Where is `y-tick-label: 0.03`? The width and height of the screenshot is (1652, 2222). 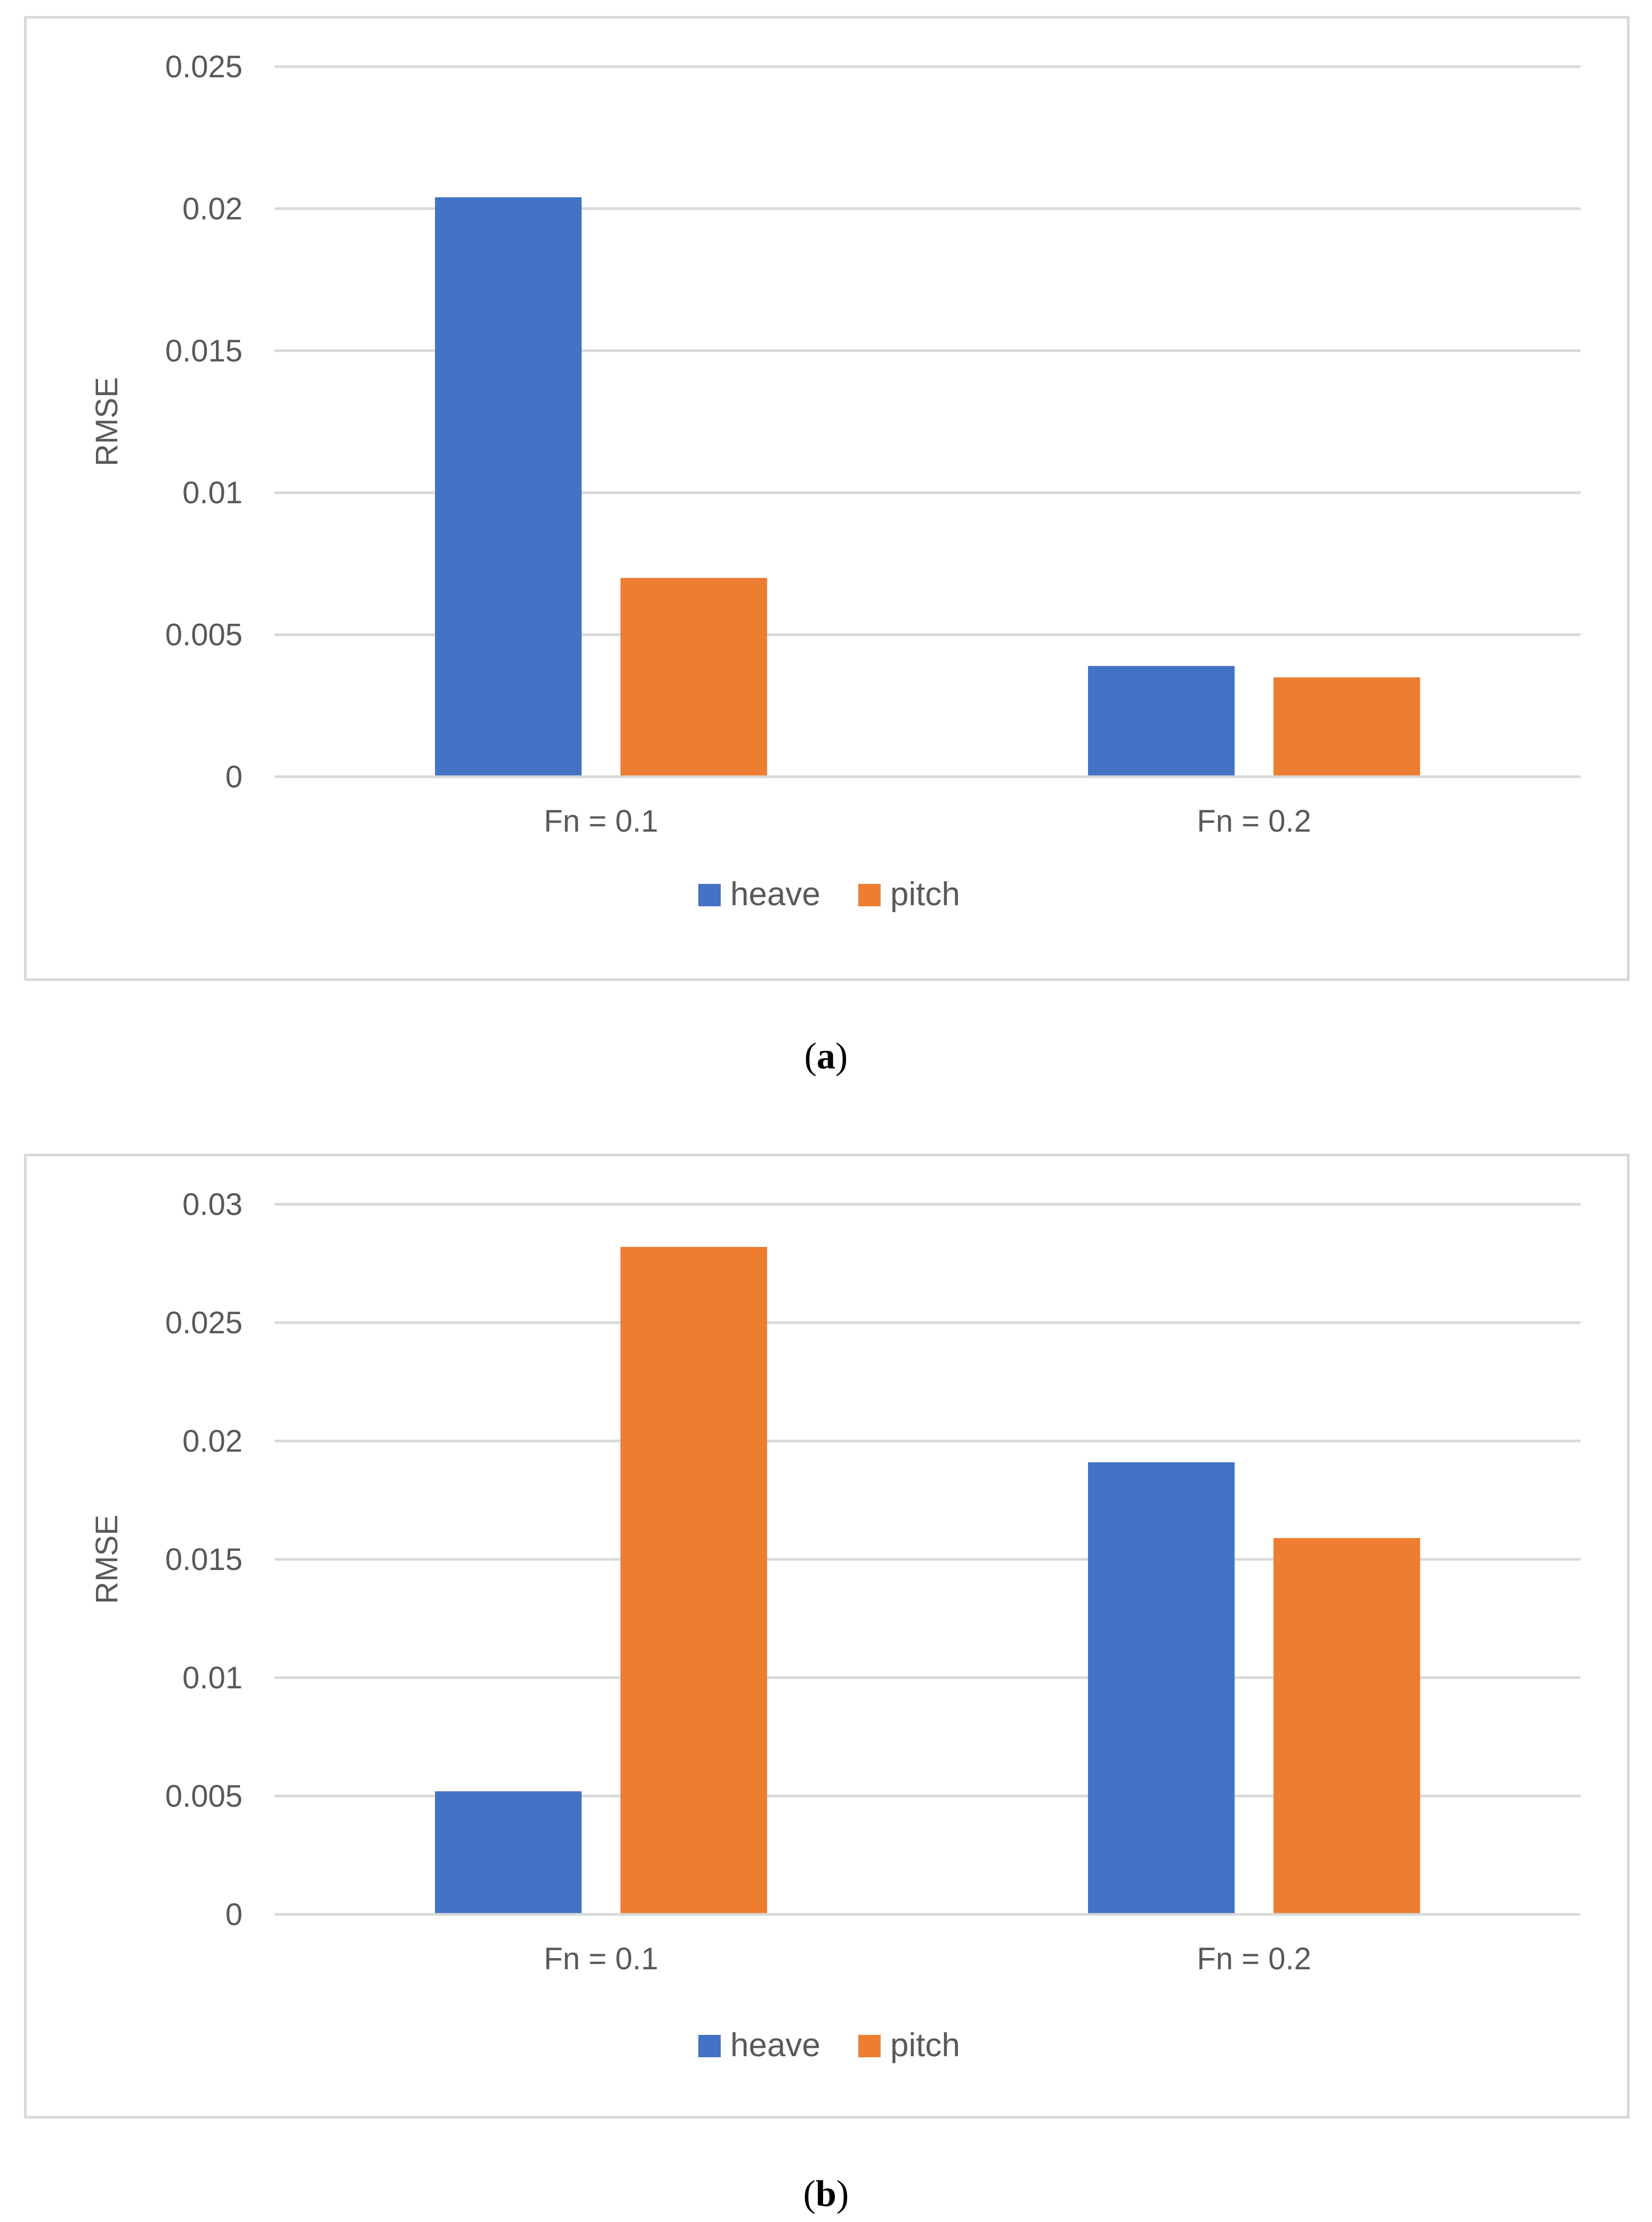
y-tick-label: 0.03 is located at coordinates (212, 1204).